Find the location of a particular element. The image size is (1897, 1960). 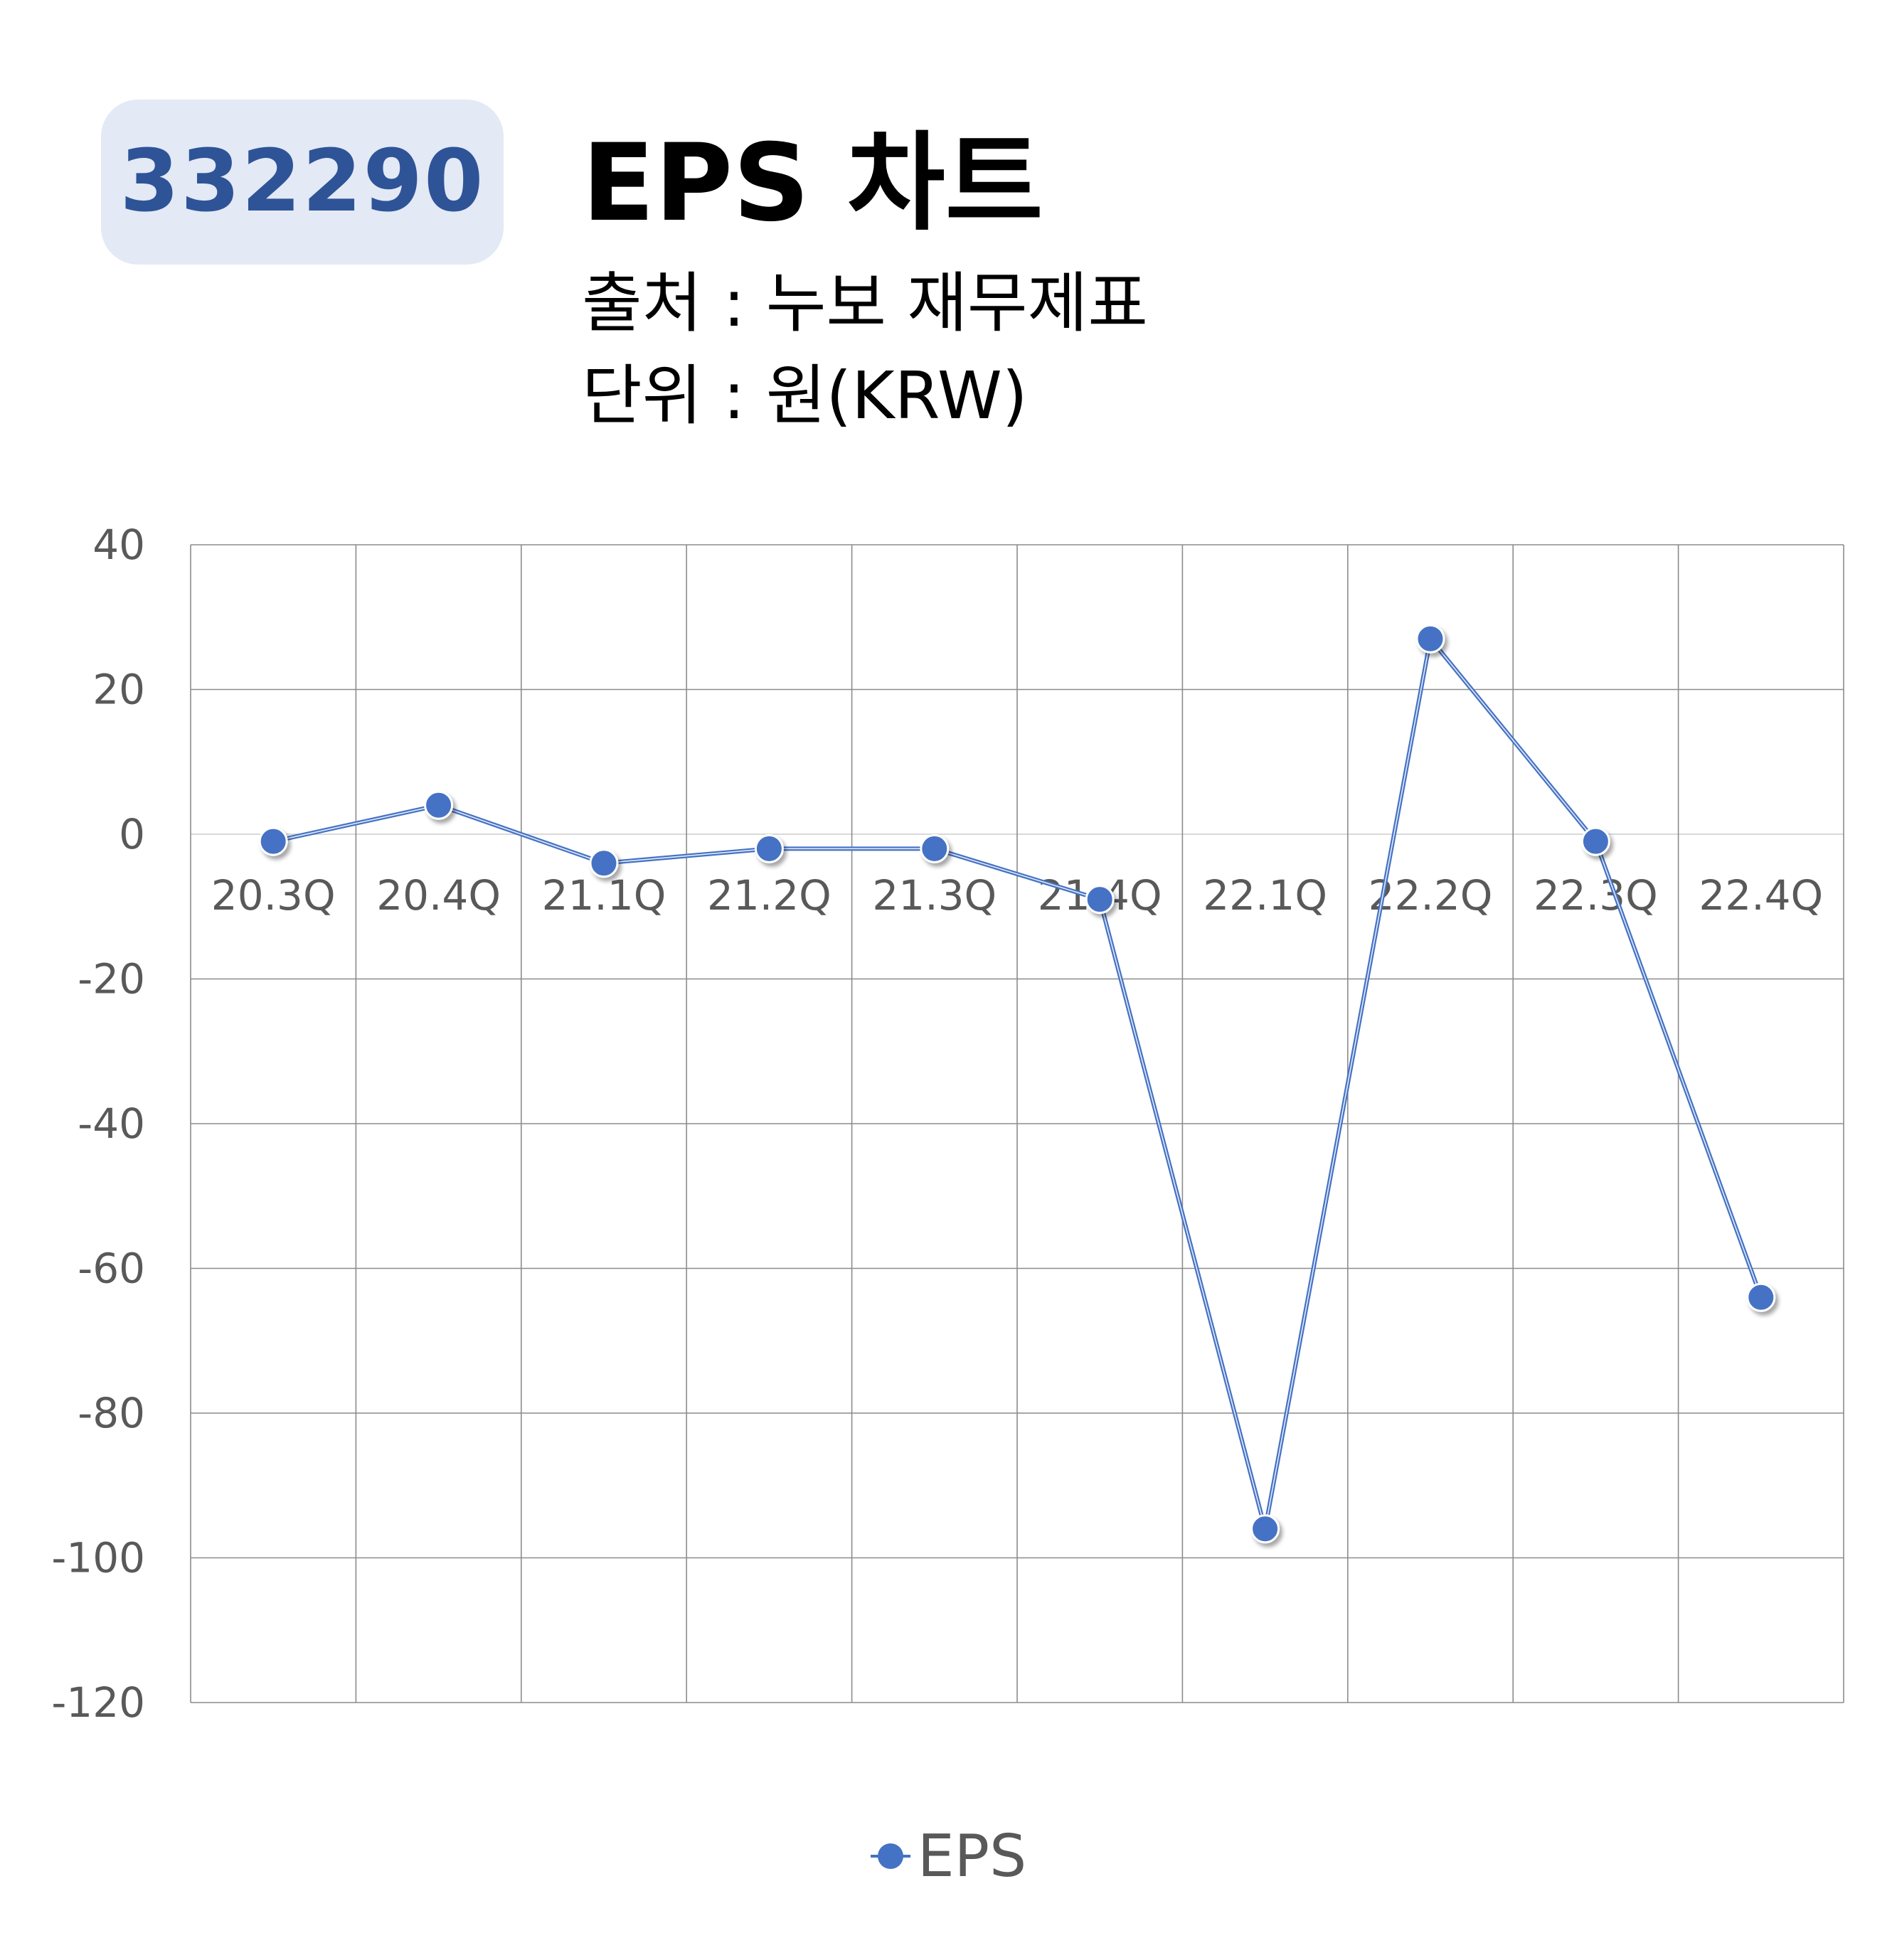

legend-item-eps: EPS is located at coordinates (948, 1856).